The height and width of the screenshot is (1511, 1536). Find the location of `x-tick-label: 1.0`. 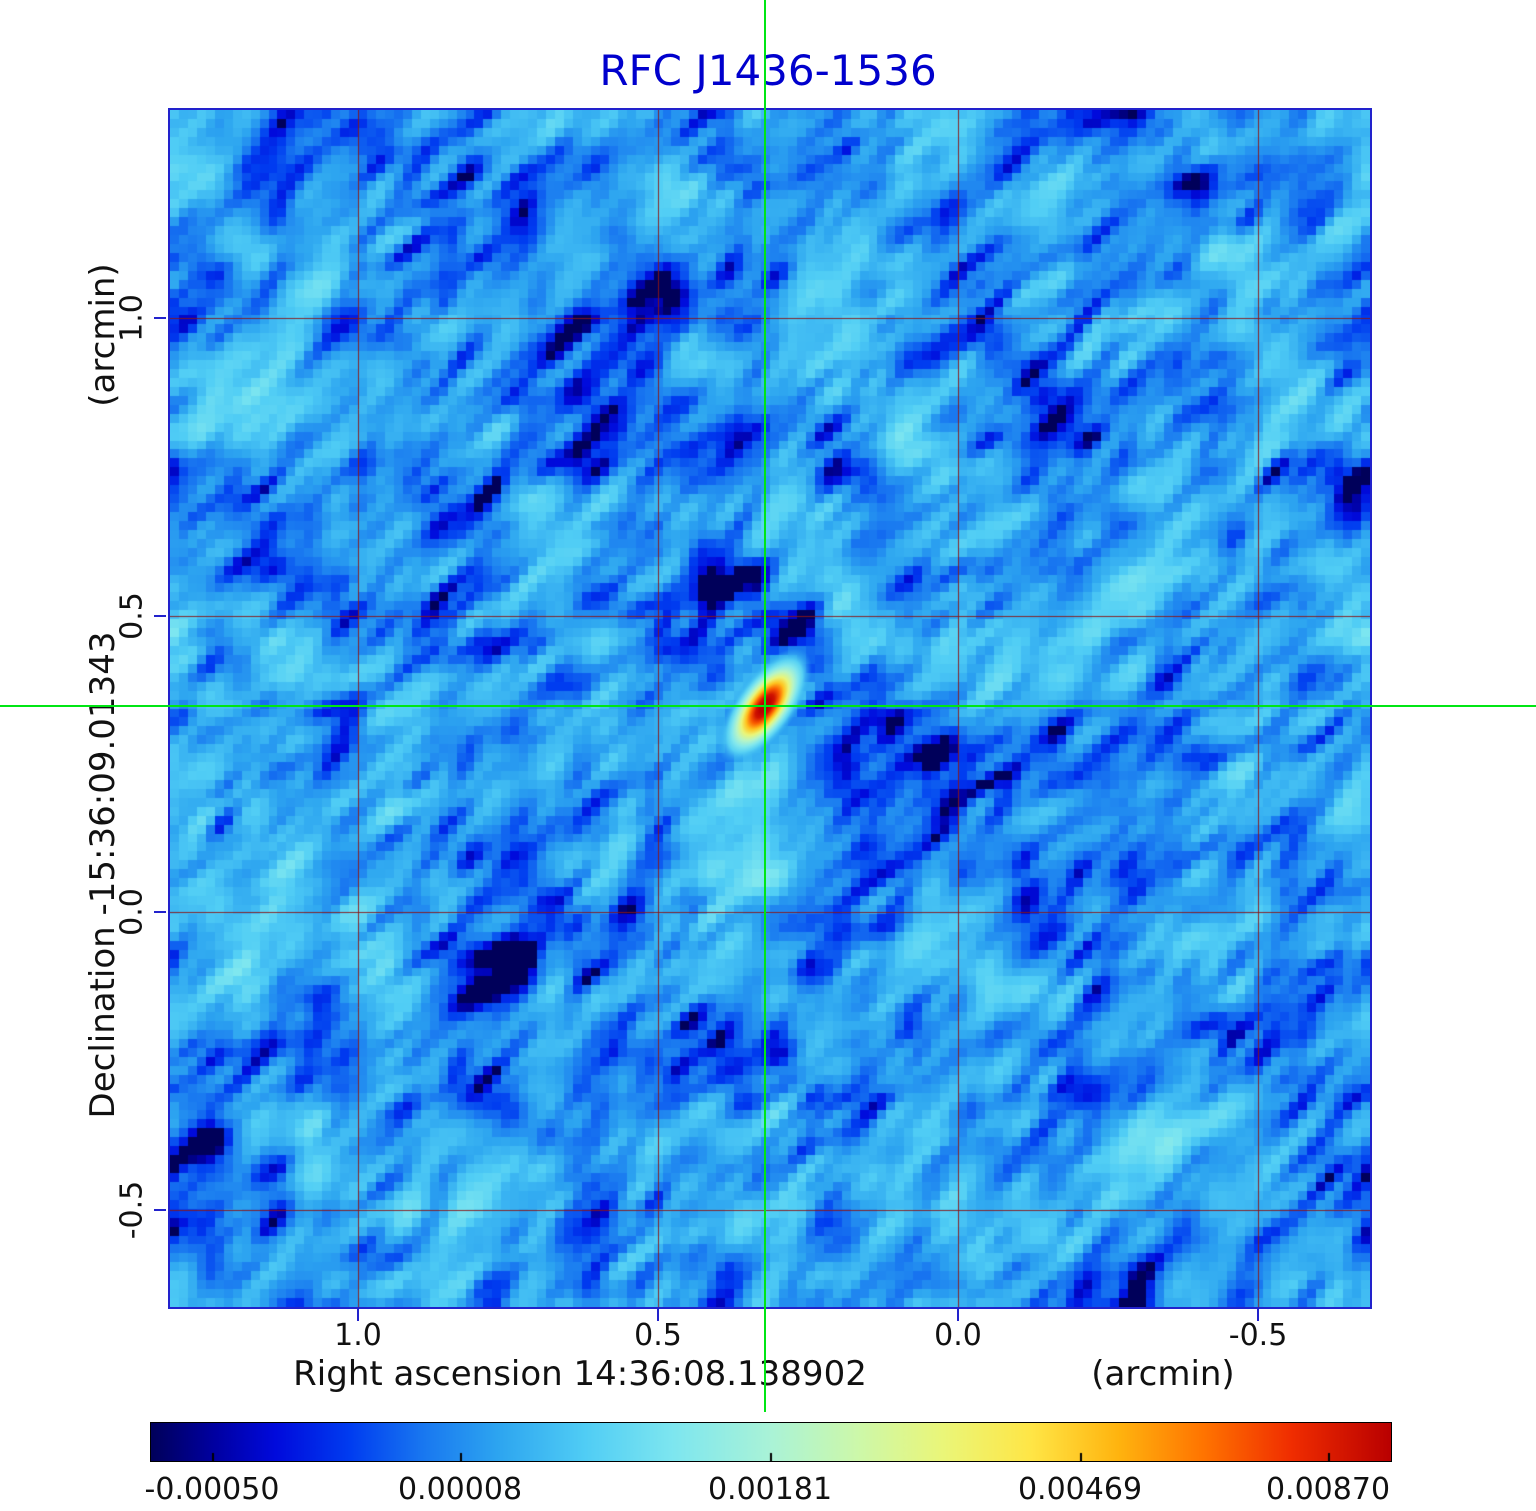

x-tick-label: 1.0 is located at coordinates (358, 1335).